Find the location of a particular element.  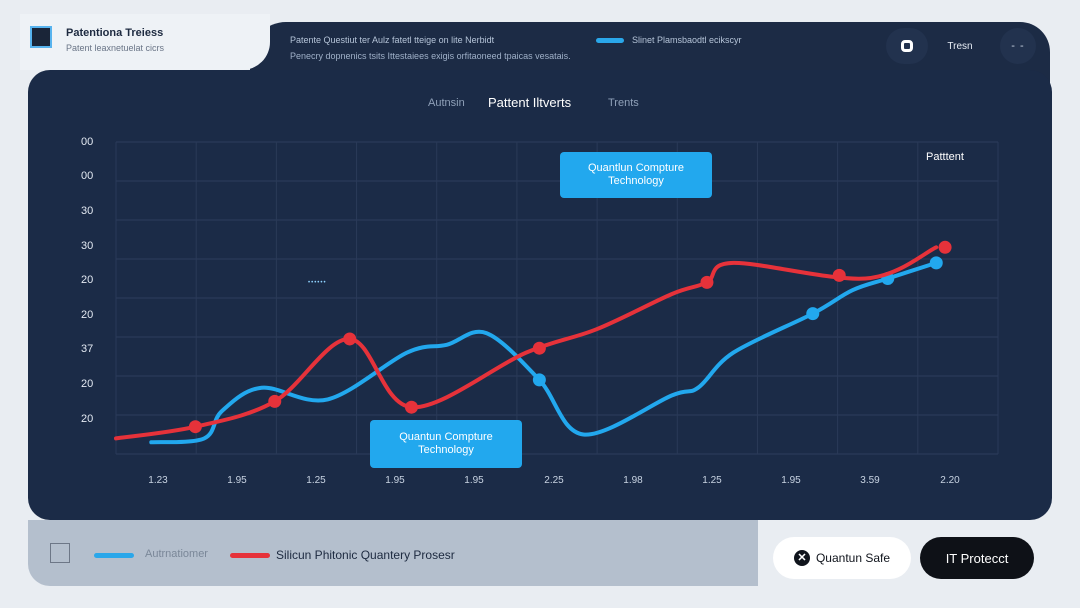

it-protect-button: IT Protecct is located at coordinates (977, 558).